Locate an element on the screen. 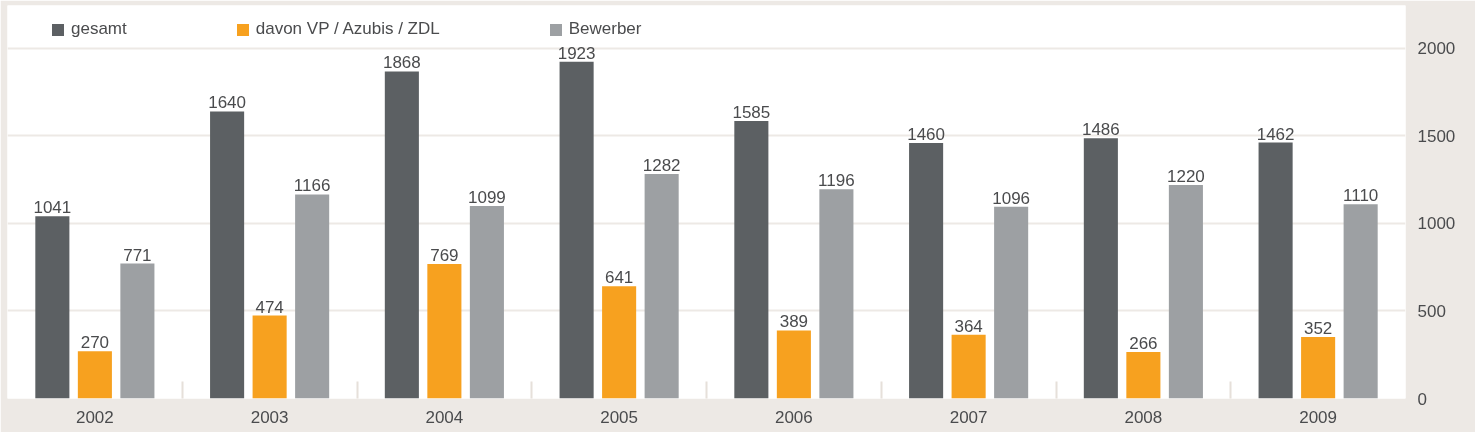 The width and height of the screenshot is (1475, 432). y-tick-label: 1500 is located at coordinates (1436, 136).